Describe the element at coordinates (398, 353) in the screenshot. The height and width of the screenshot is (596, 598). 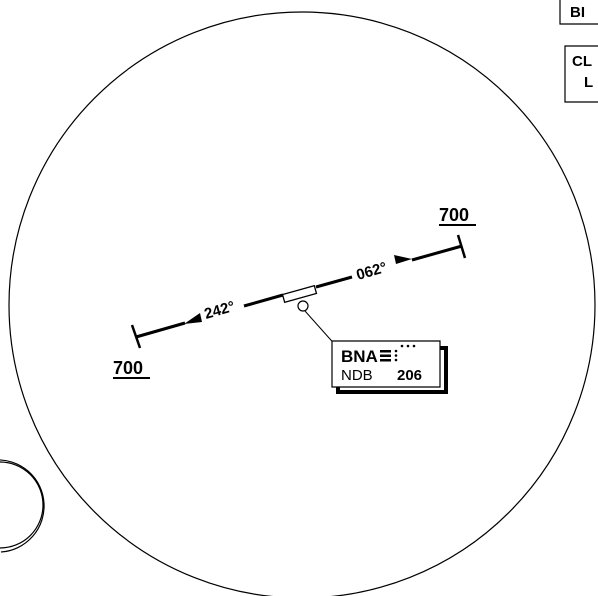
I see `morse-code-icon` at that location.